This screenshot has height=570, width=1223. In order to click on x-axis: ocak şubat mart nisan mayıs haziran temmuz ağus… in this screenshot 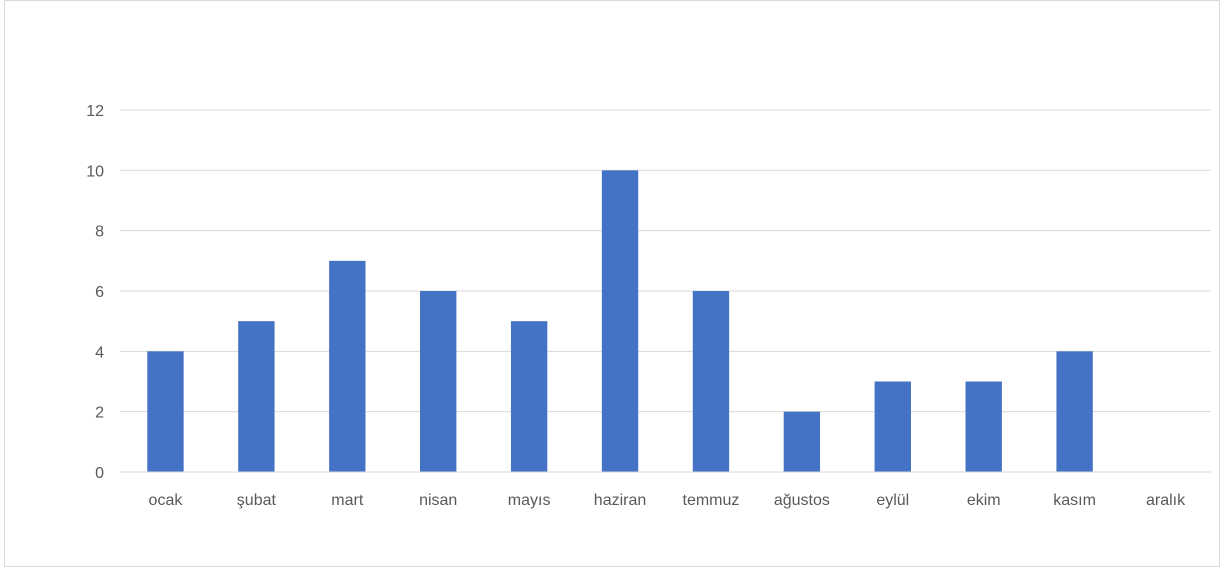, I will do `click(665, 490)`.